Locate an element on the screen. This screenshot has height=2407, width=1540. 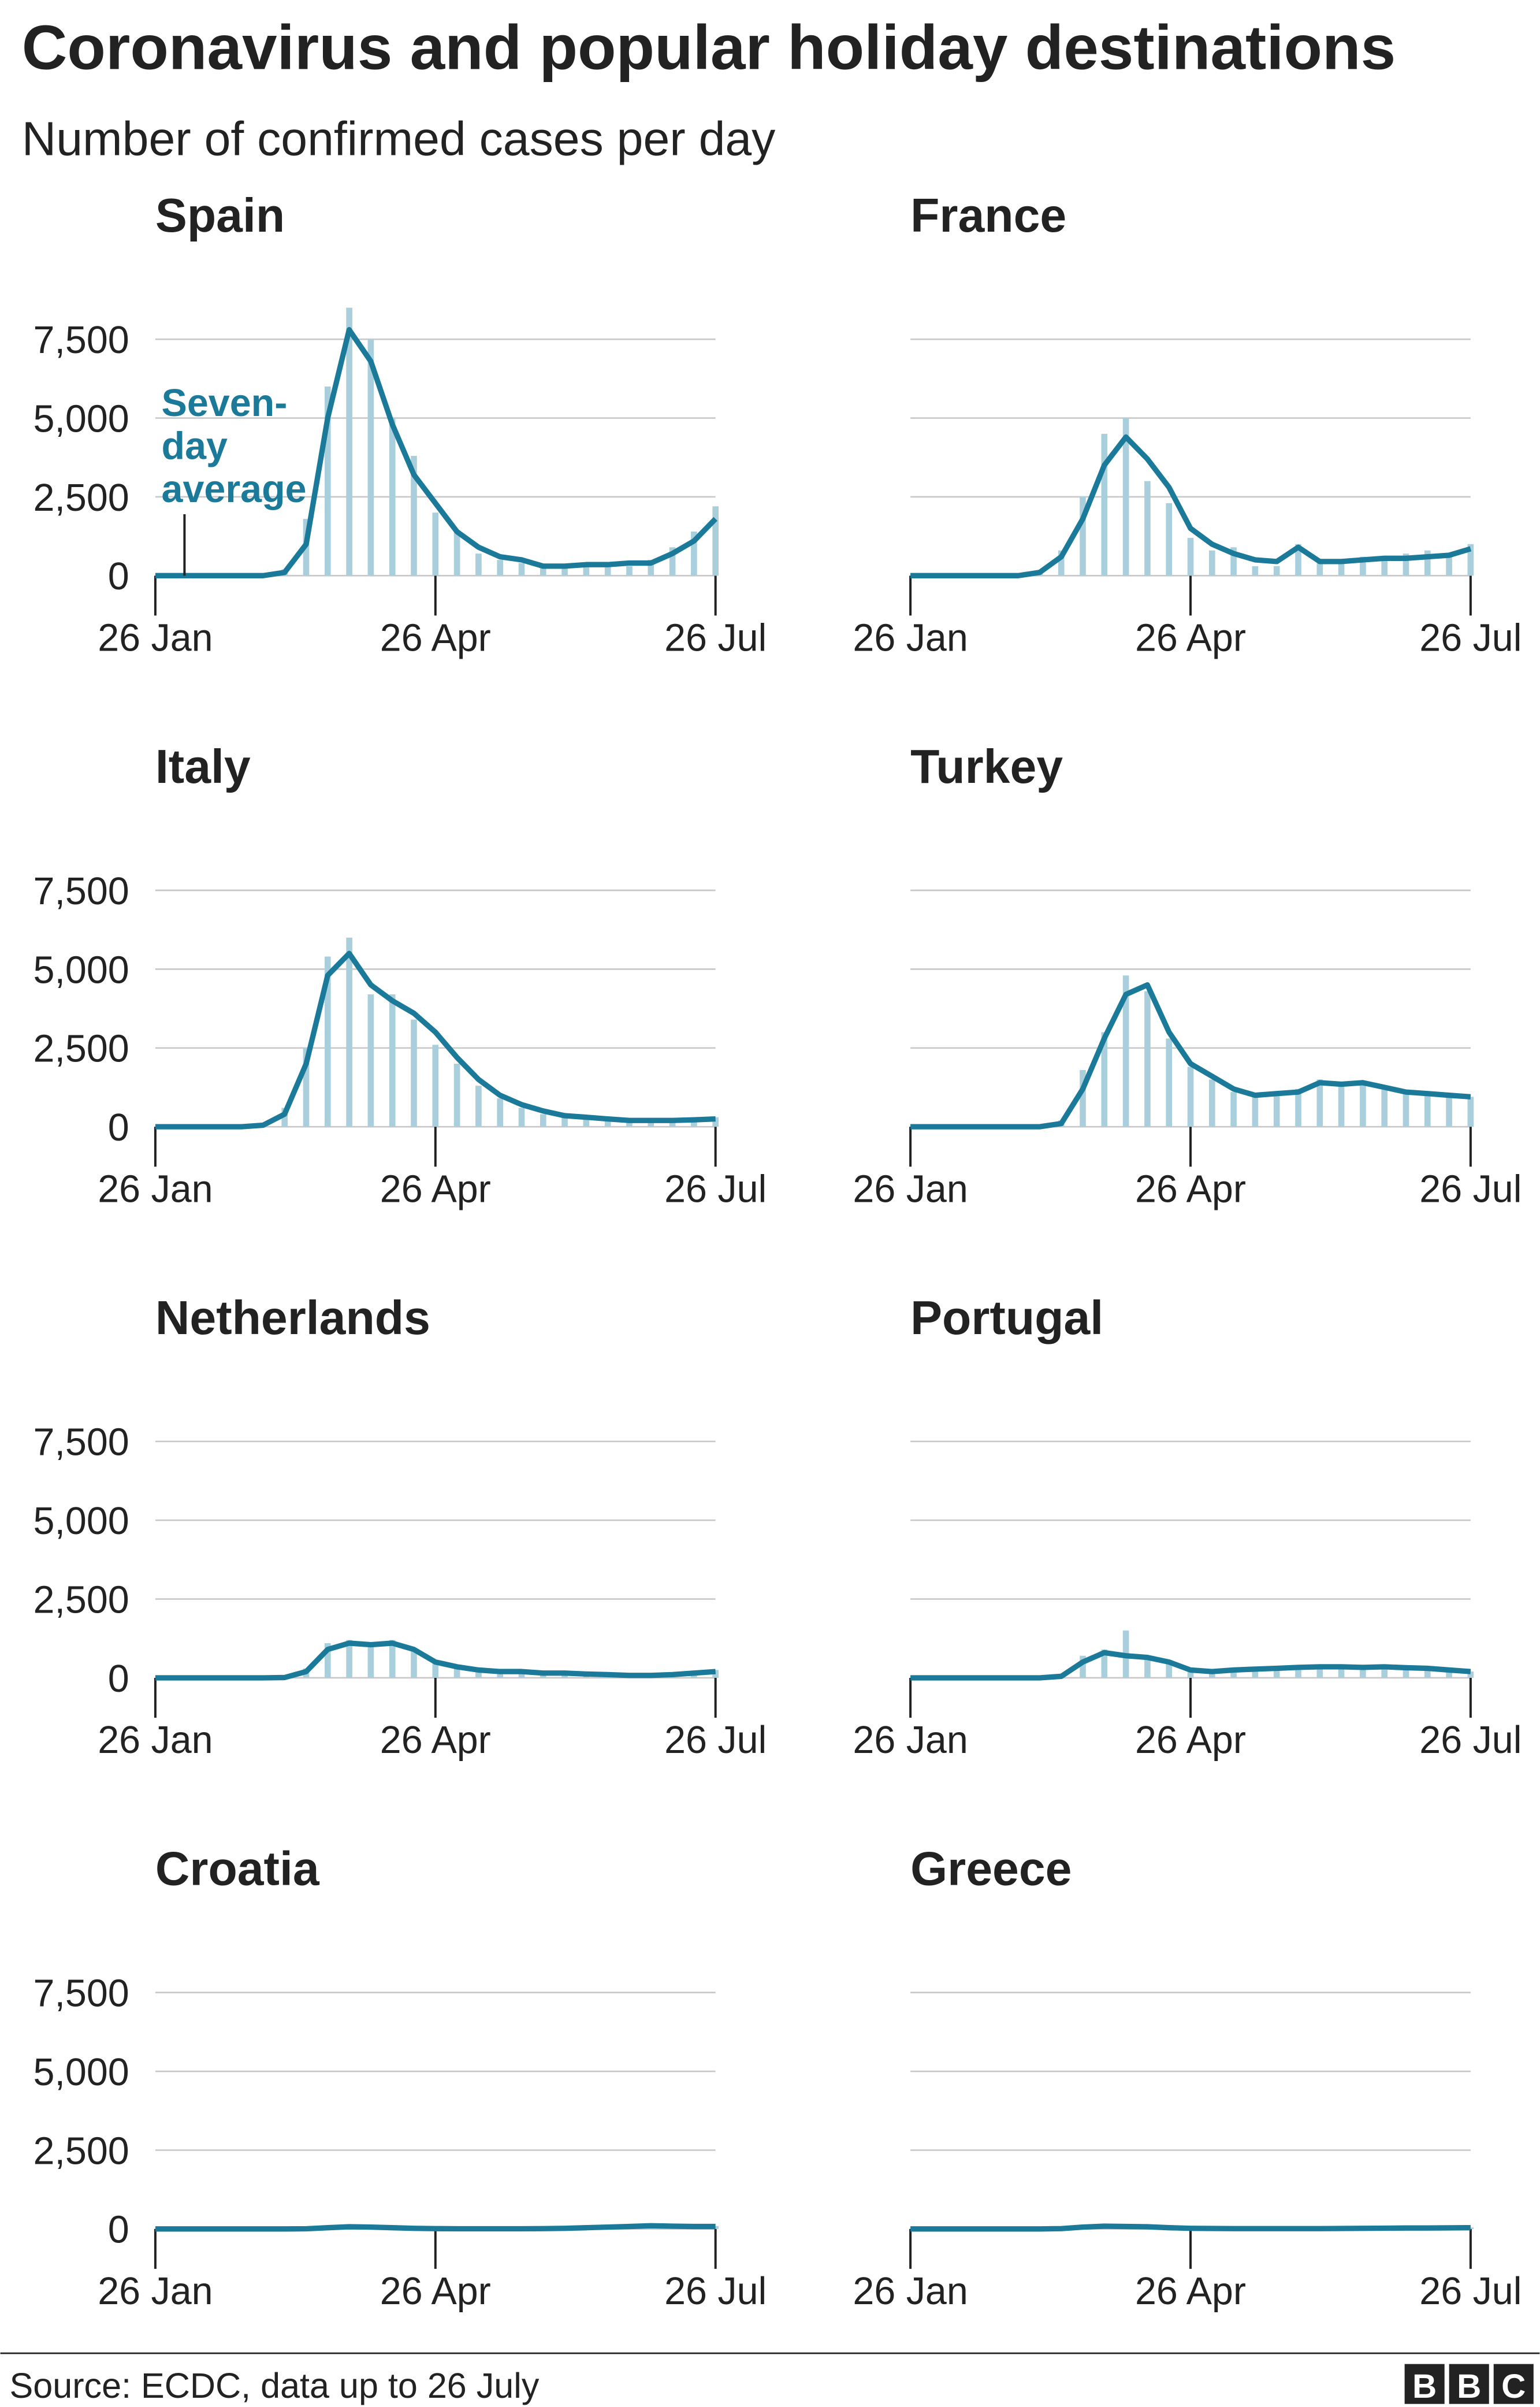
chart-title: Spain is located at coordinates (220, 216).